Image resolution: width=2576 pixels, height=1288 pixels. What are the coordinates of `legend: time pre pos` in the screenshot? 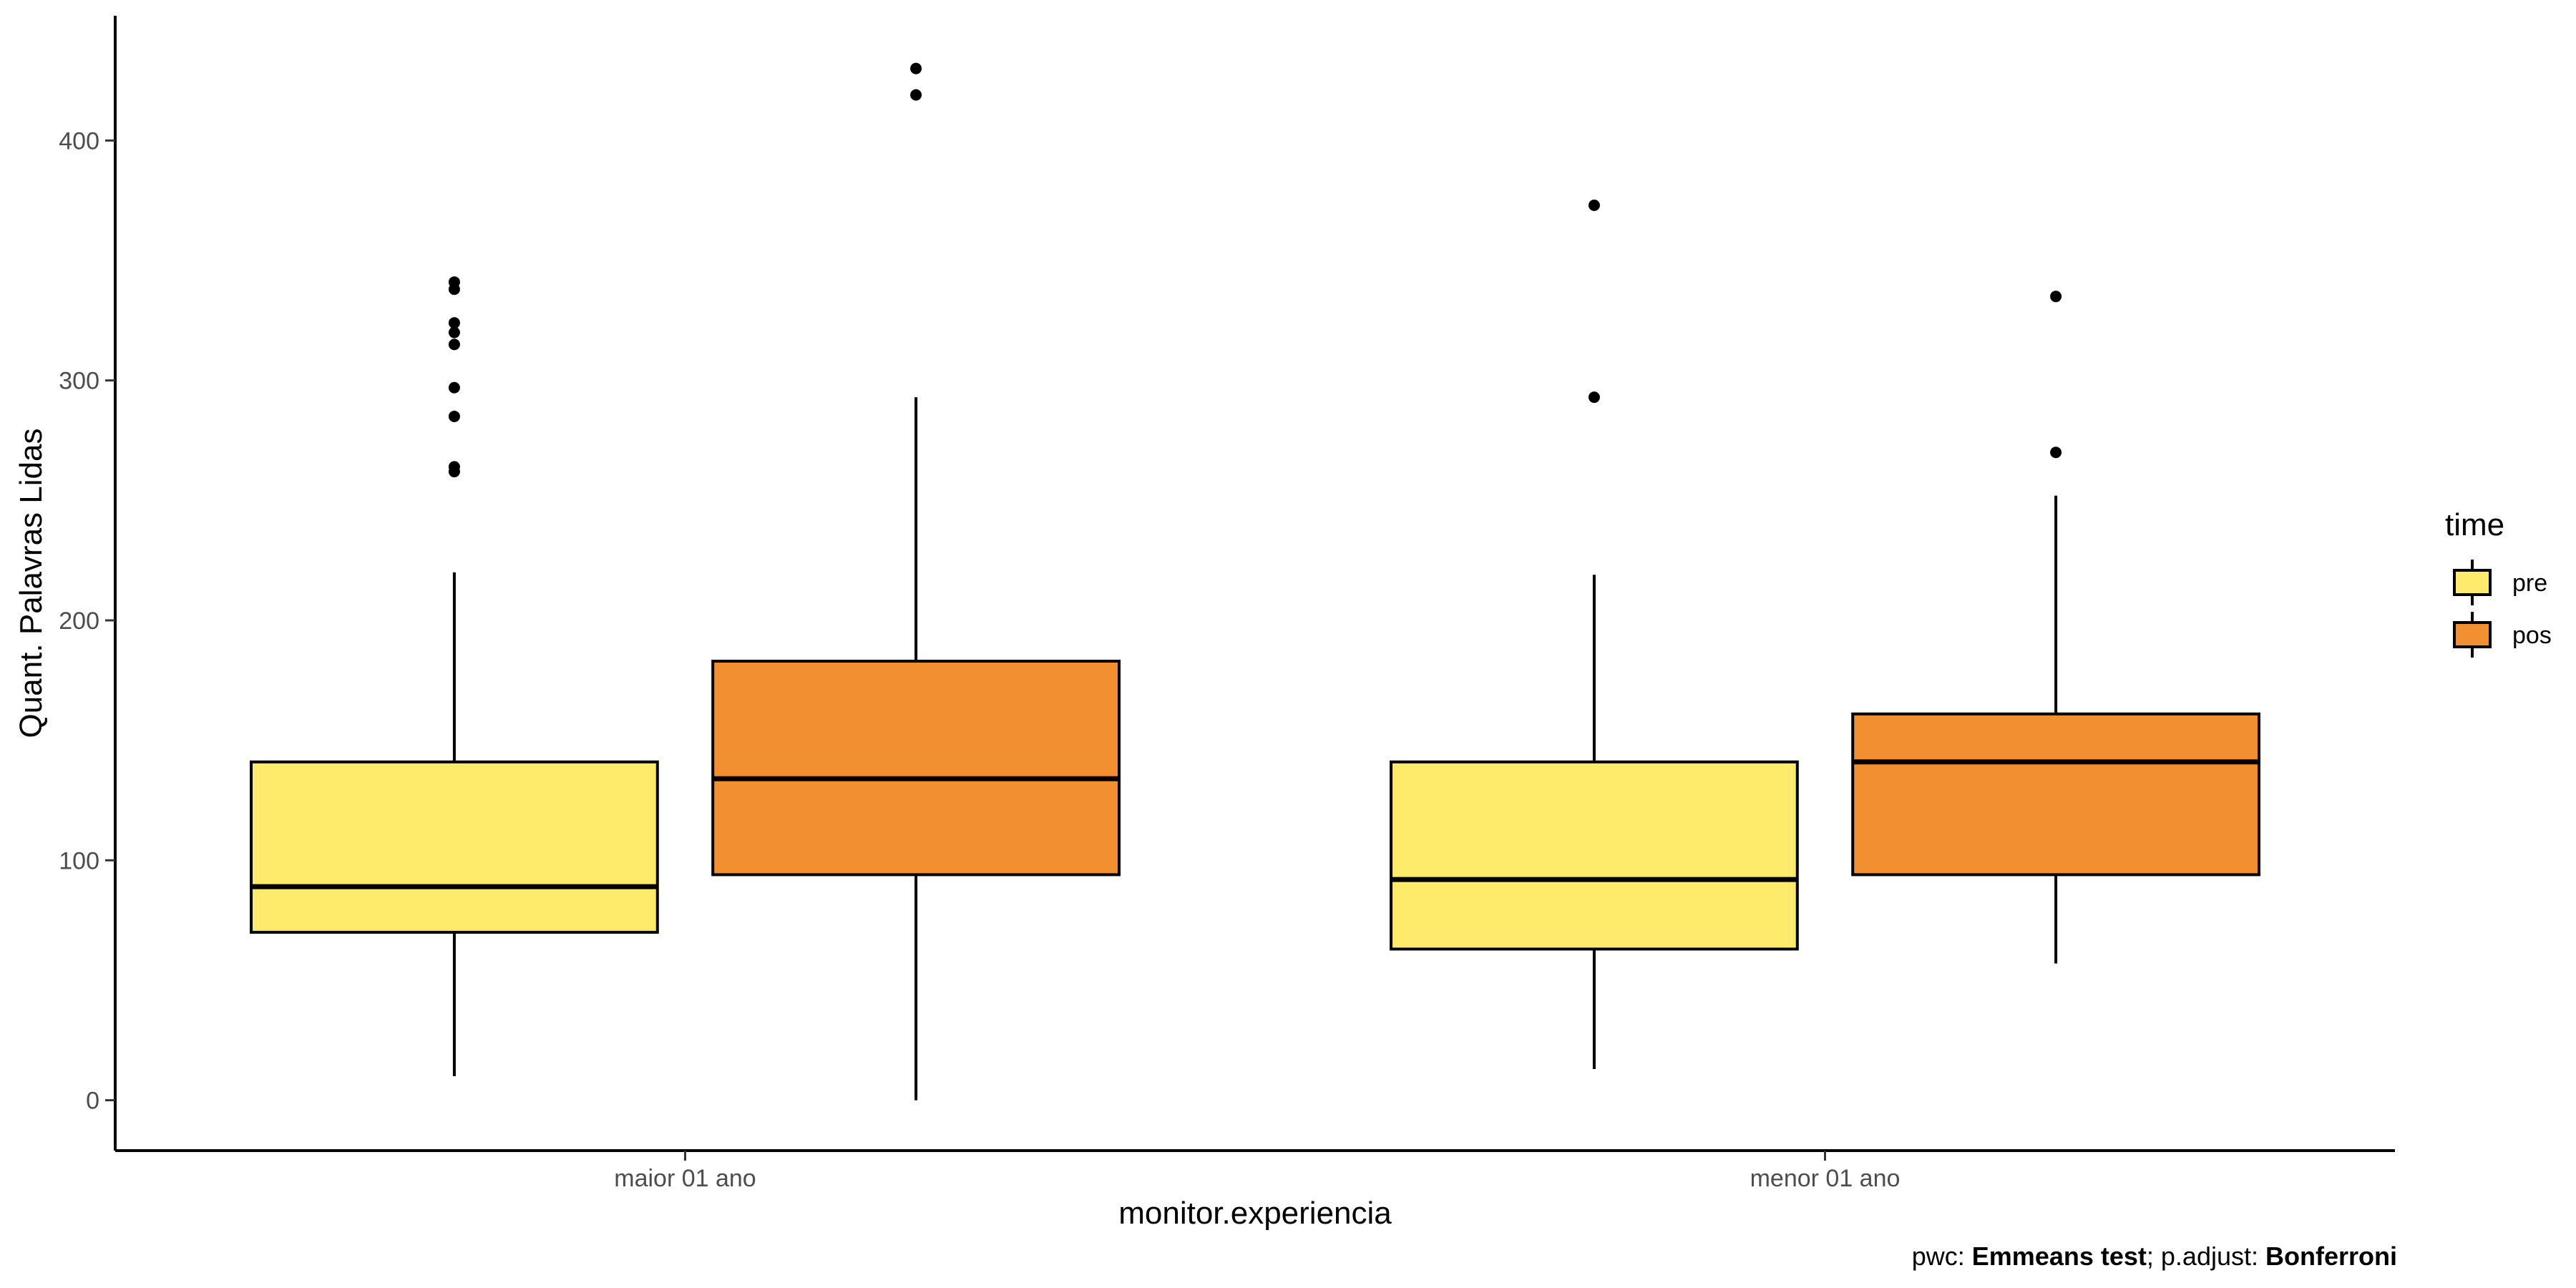 It's located at (2498, 582).